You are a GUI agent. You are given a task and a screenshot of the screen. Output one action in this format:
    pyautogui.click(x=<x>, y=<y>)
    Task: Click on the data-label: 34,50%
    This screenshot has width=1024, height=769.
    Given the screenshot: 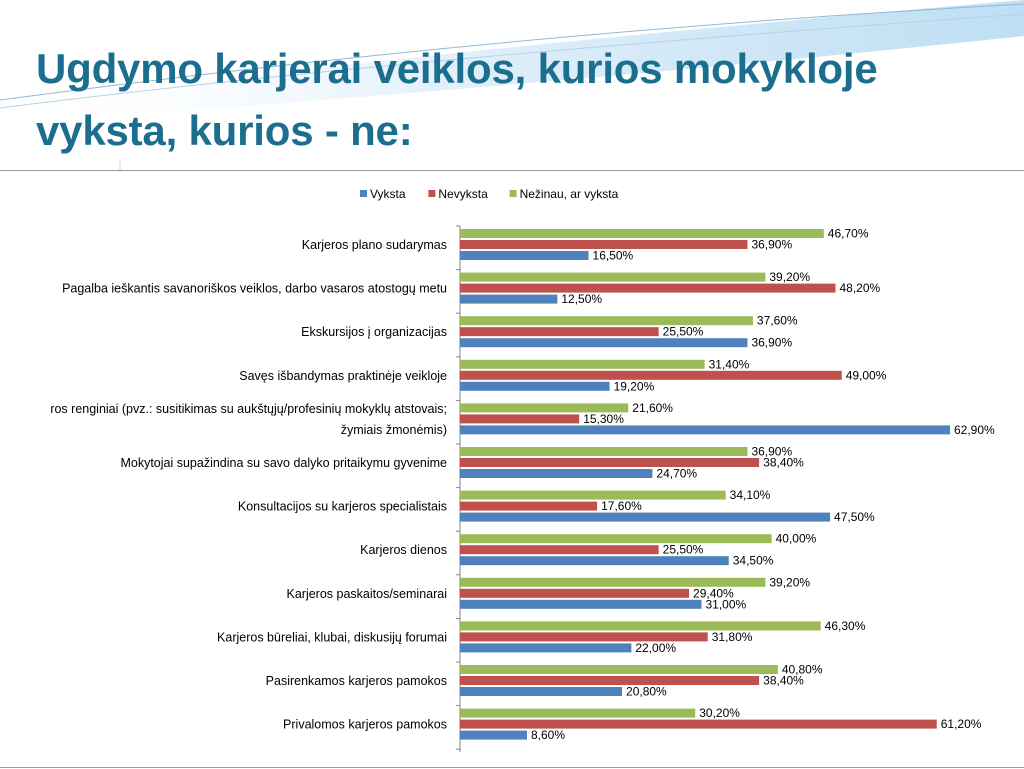 What is the action you would take?
    pyautogui.click(x=753, y=561)
    